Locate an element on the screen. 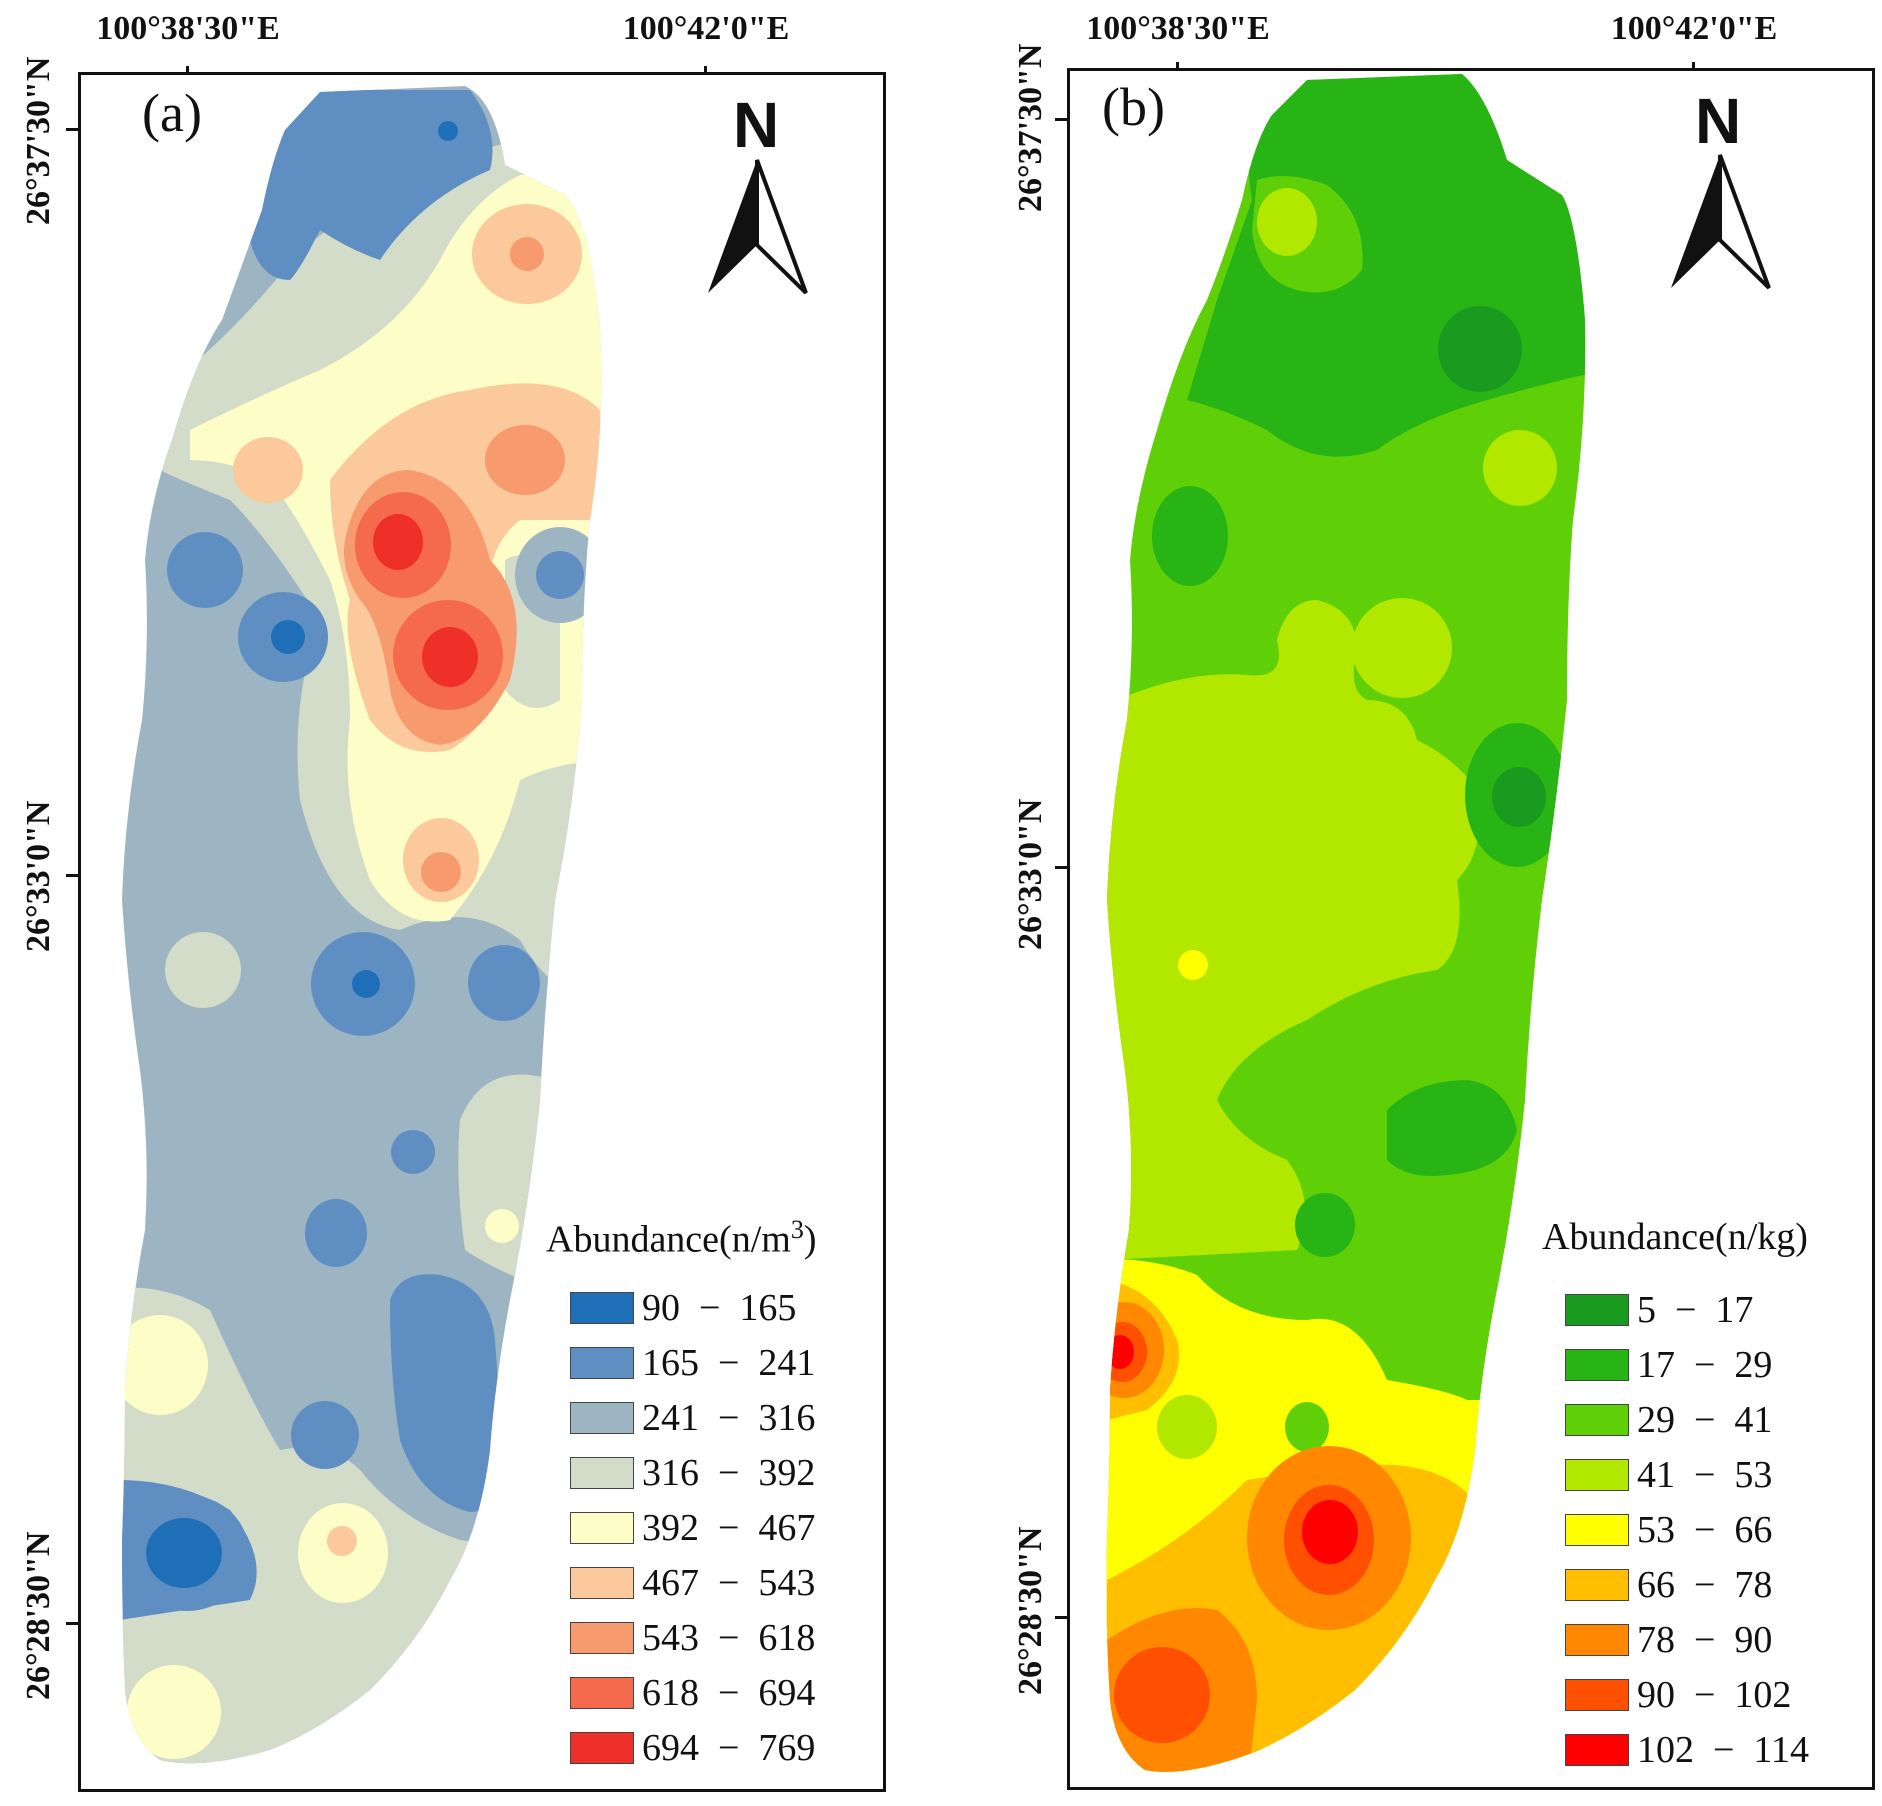  legend-item: 618 − 694 is located at coordinates (692, 1693).